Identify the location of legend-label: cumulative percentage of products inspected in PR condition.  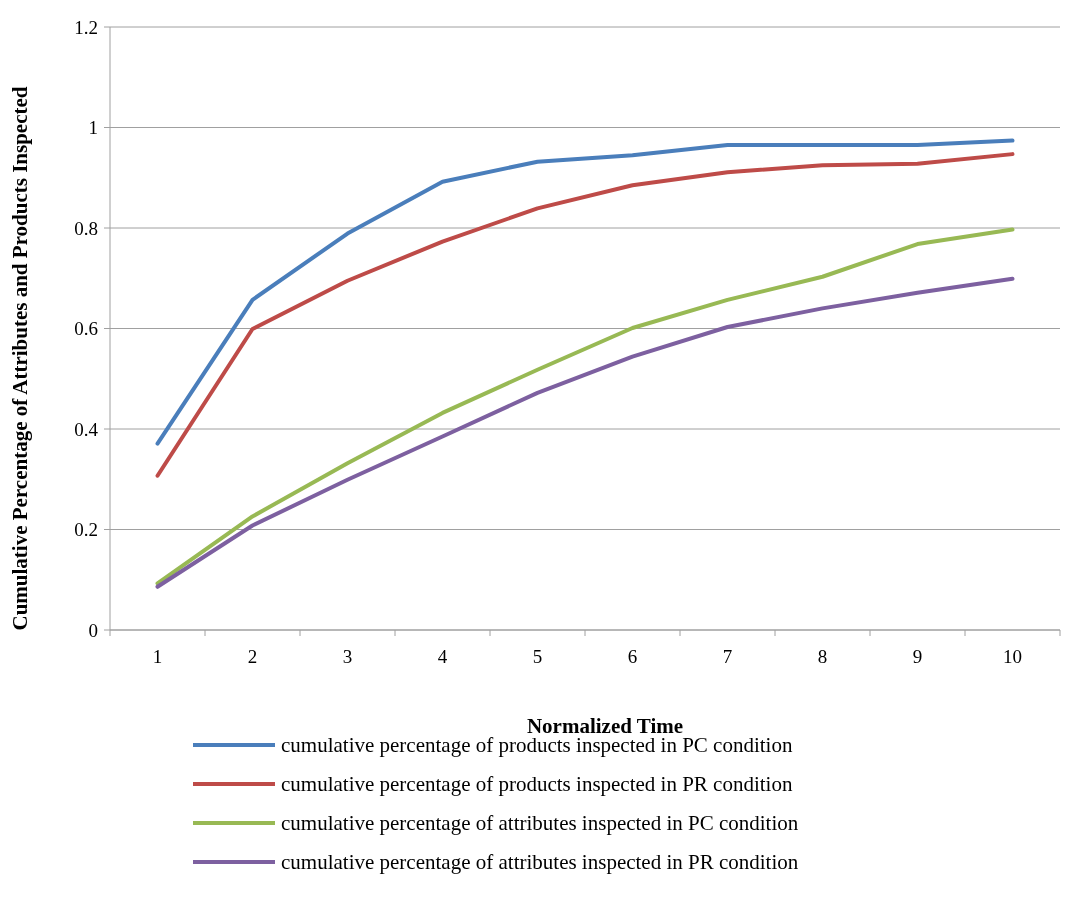
(537, 784).